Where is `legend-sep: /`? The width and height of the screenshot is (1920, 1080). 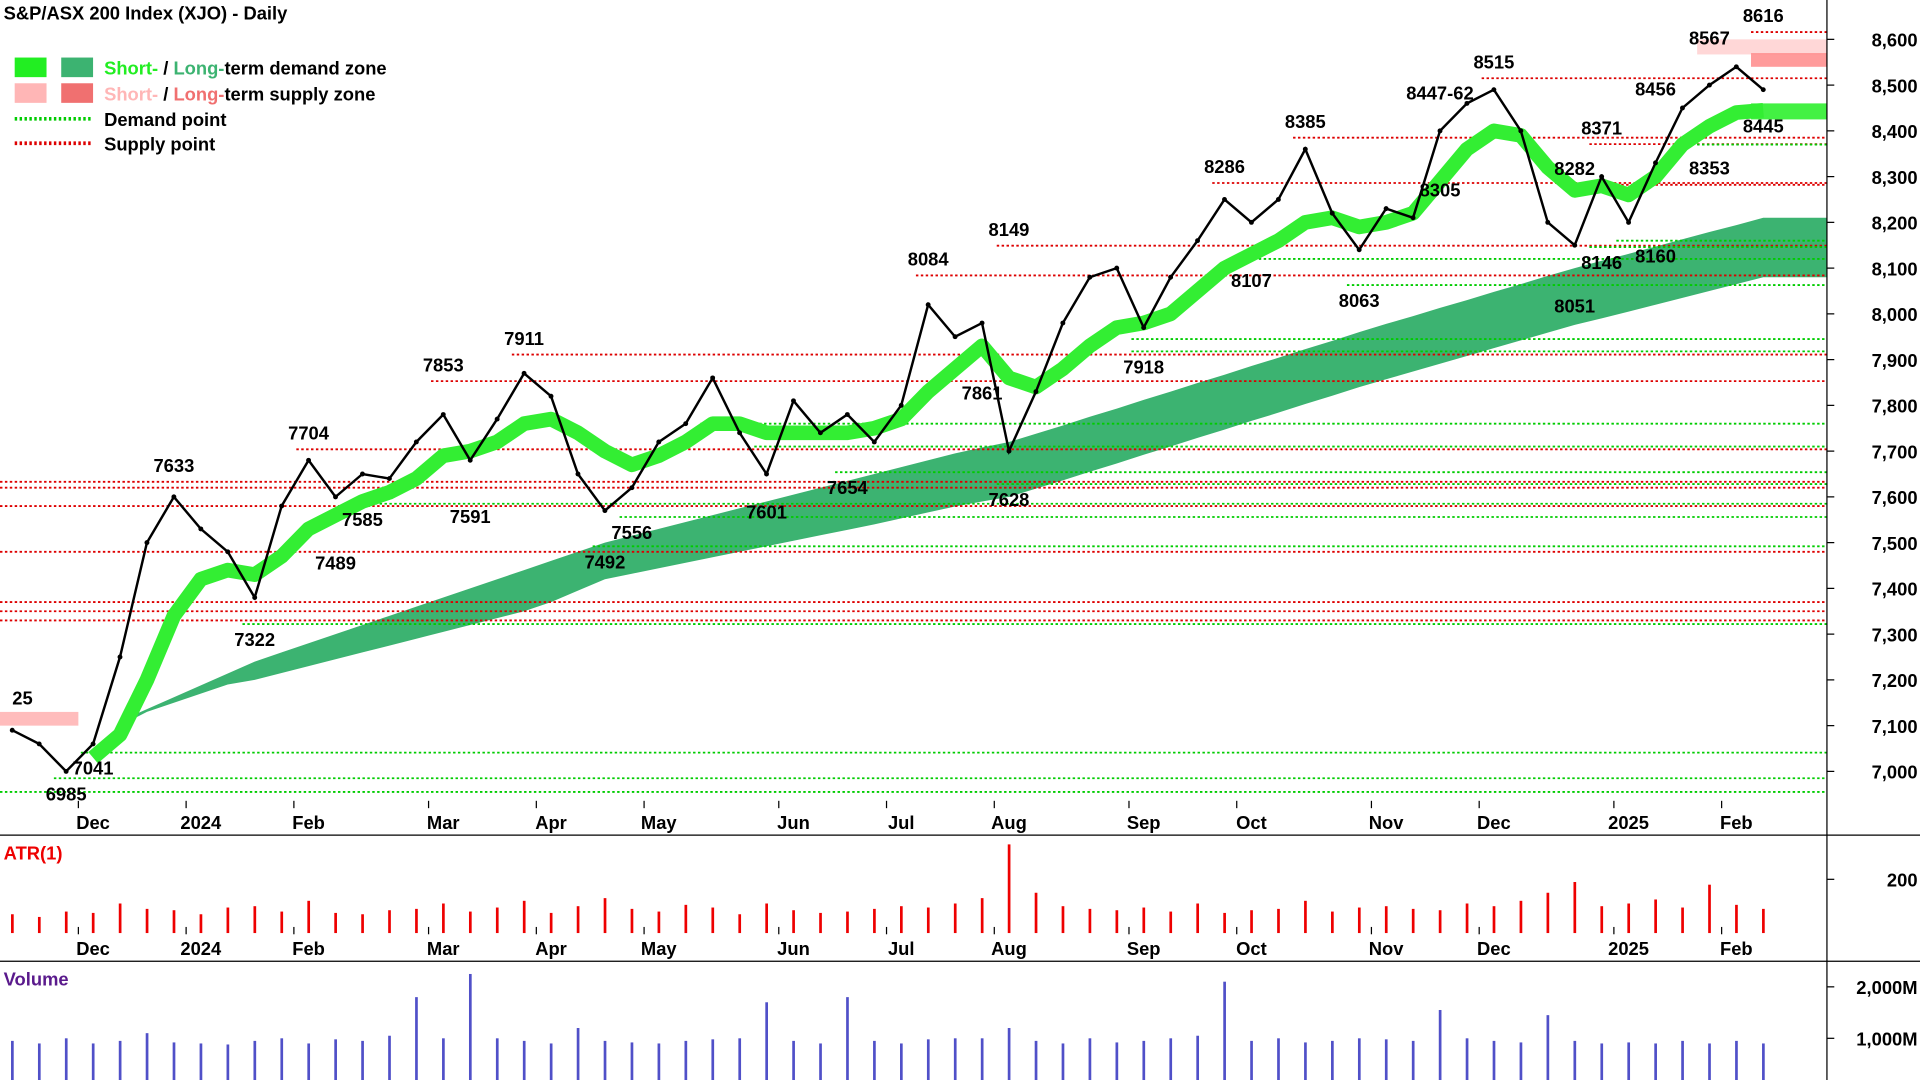
legend-sep: / is located at coordinates (165, 68).